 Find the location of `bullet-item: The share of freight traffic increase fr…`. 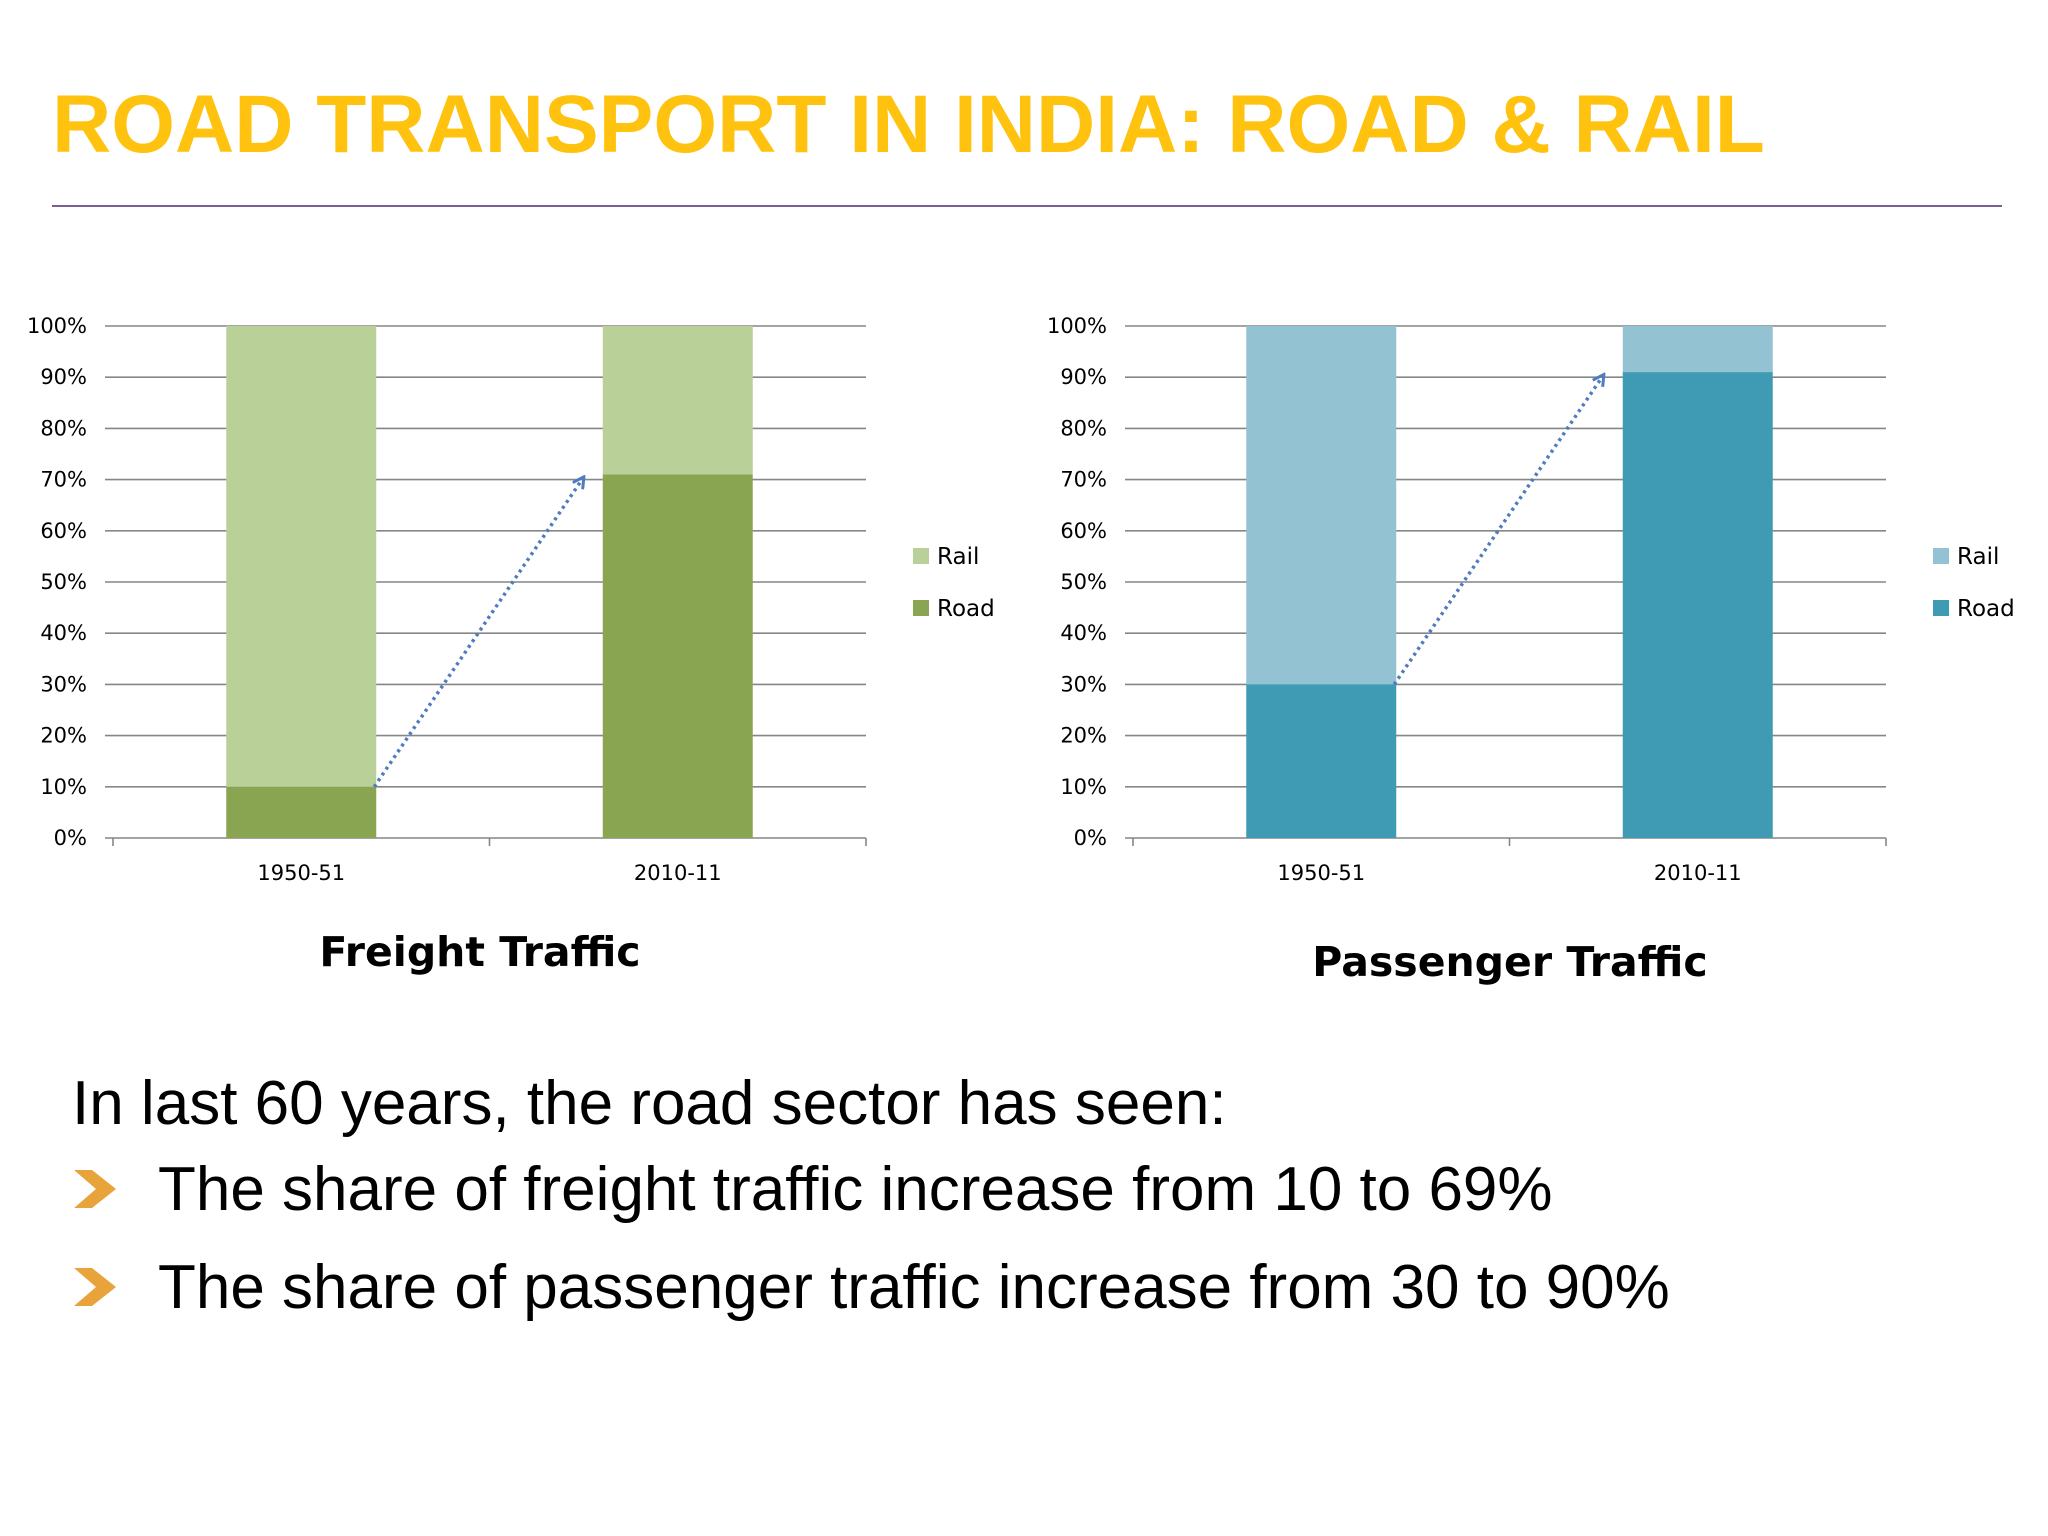

bullet-item: The share of freight traffic increase fr… is located at coordinates (871, 1189).